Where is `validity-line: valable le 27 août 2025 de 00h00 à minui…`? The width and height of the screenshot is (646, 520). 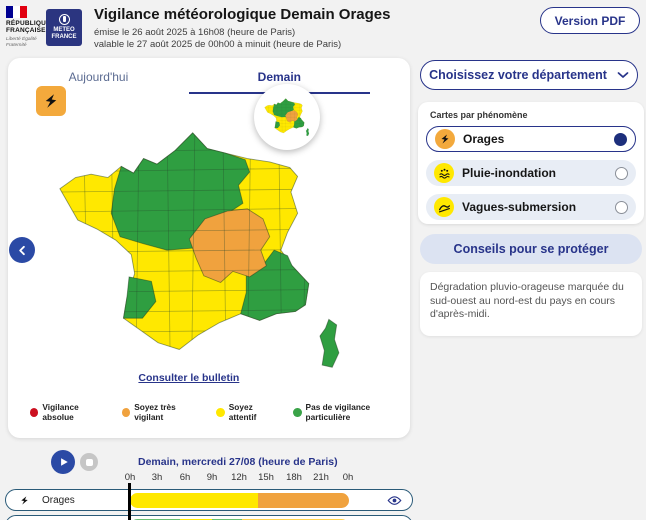 validity-line: valable le 27 août 2025 de 00h00 à minui… is located at coordinates (218, 44).